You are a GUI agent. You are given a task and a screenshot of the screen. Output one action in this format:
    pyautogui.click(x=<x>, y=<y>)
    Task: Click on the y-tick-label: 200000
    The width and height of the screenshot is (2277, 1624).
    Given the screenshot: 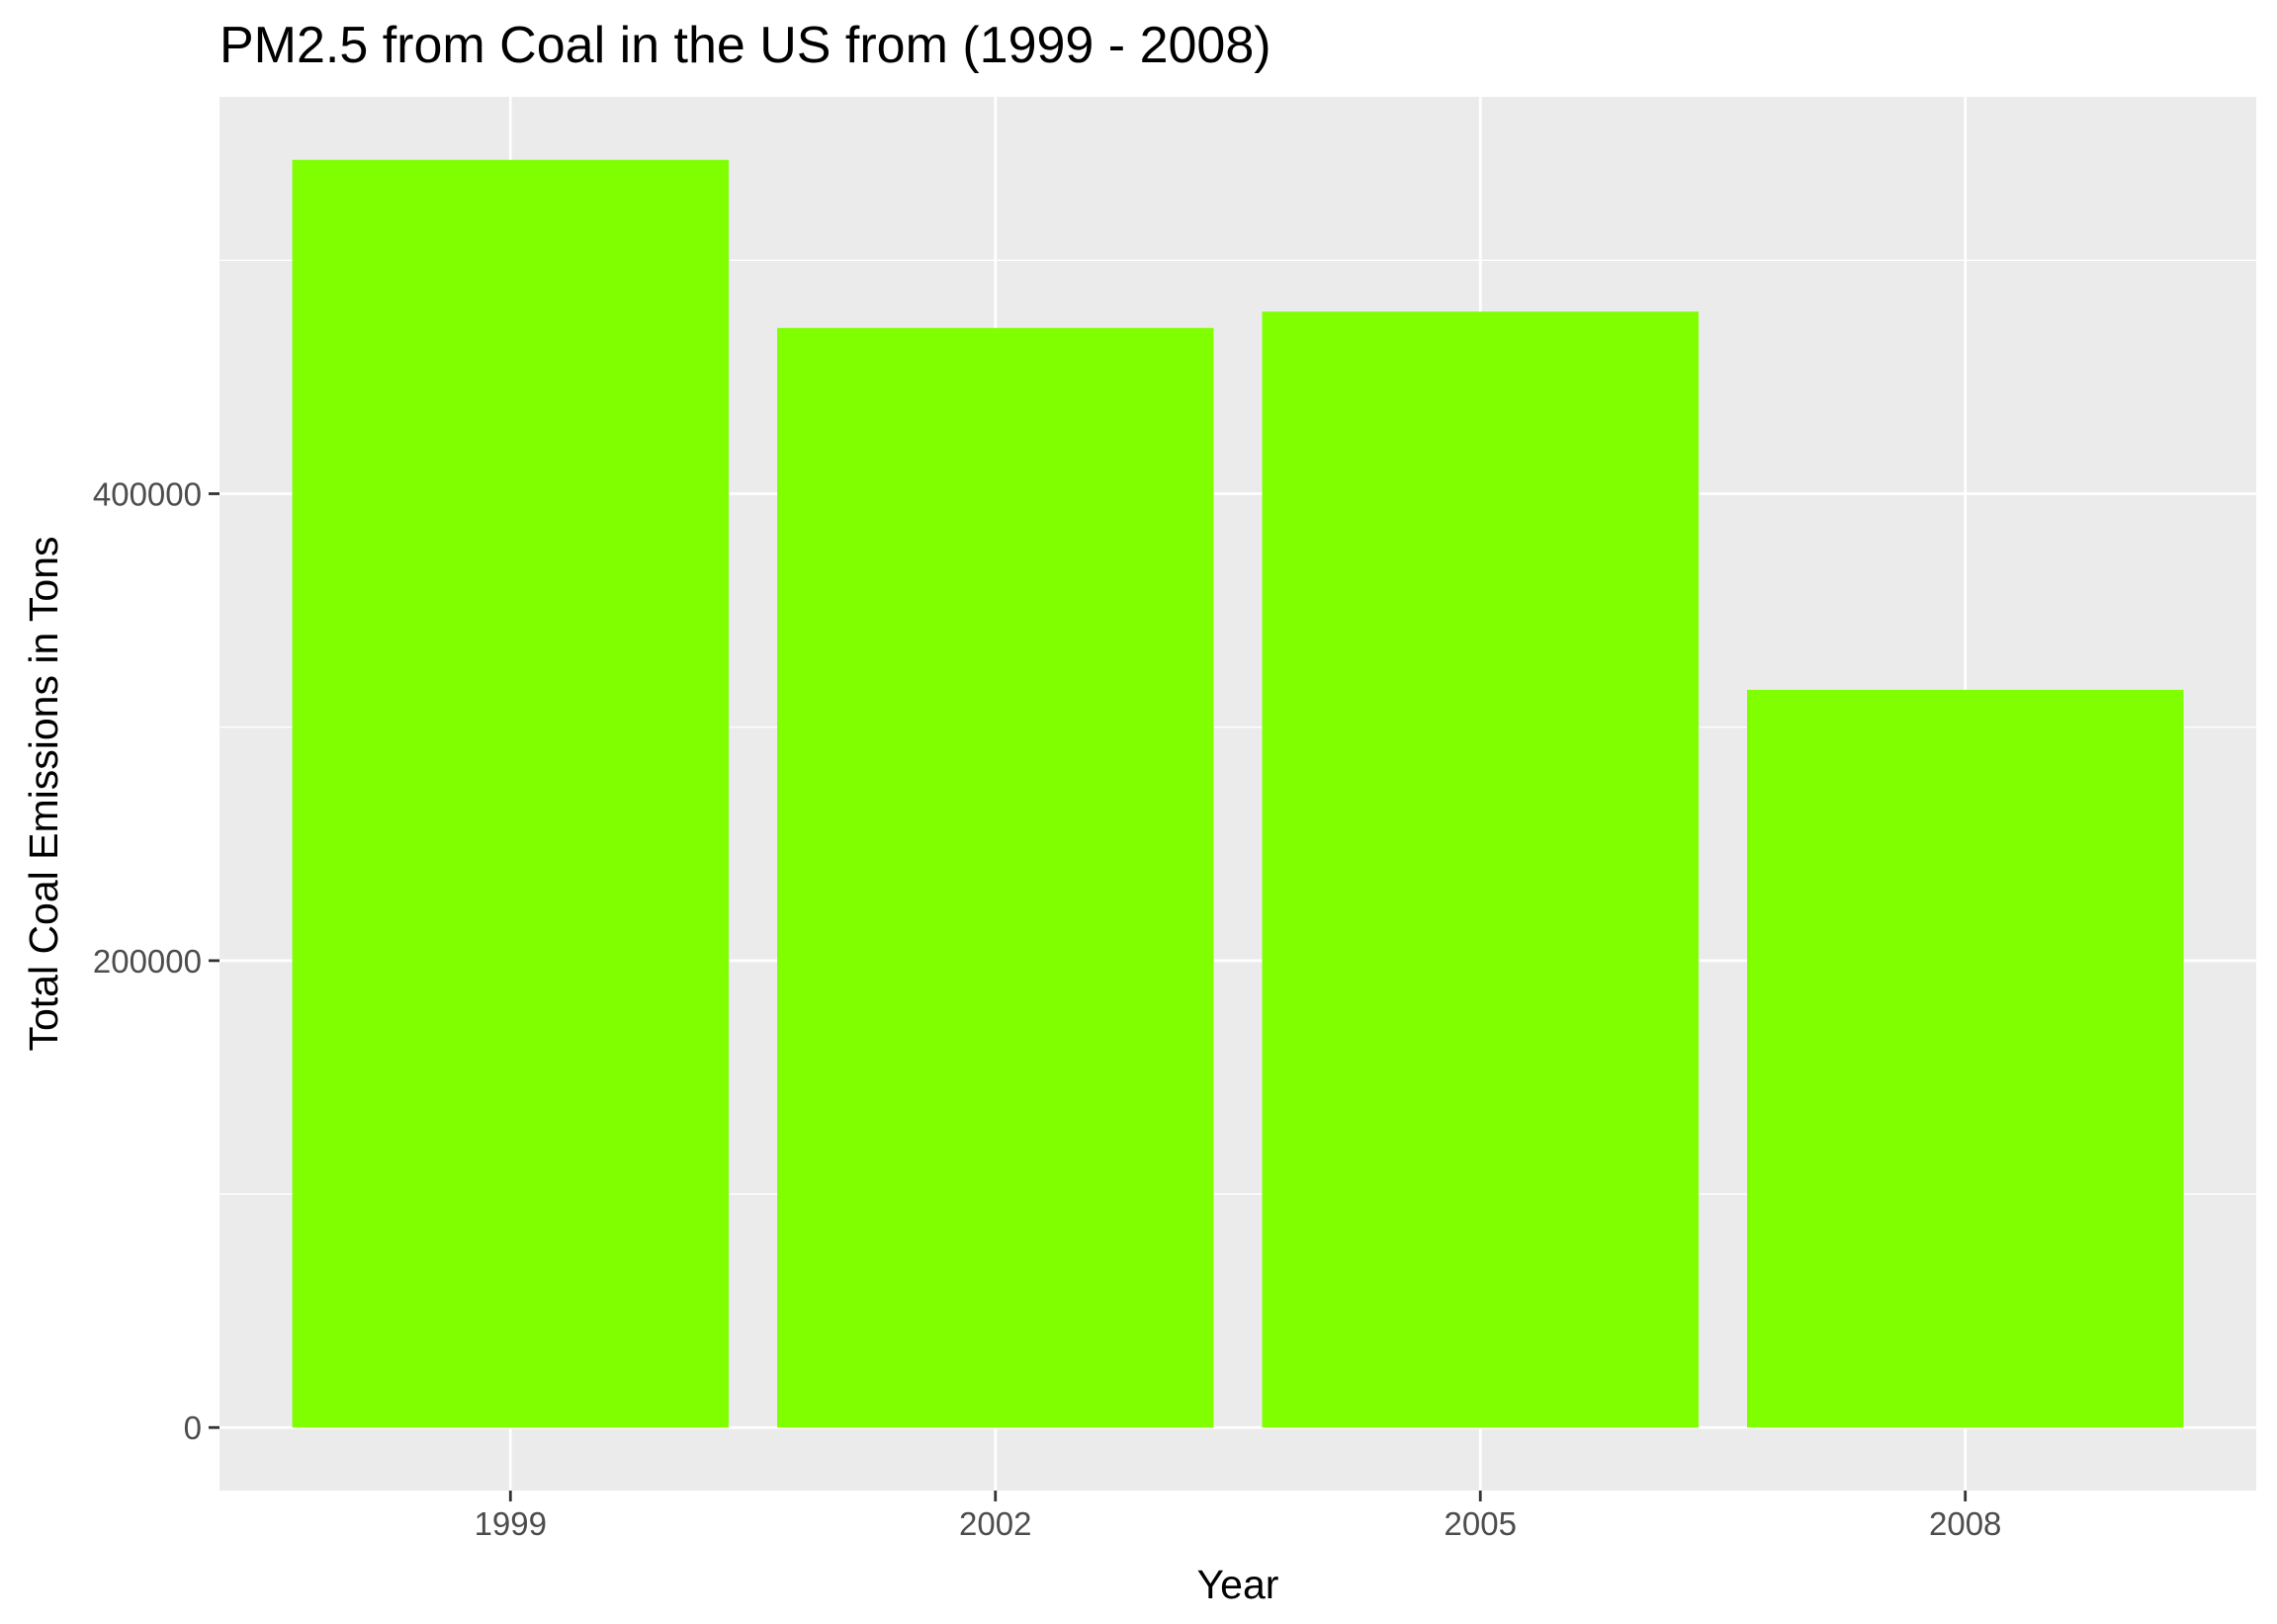 What is the action you would take?
    pyautogui.click(x=147, y=961)
    